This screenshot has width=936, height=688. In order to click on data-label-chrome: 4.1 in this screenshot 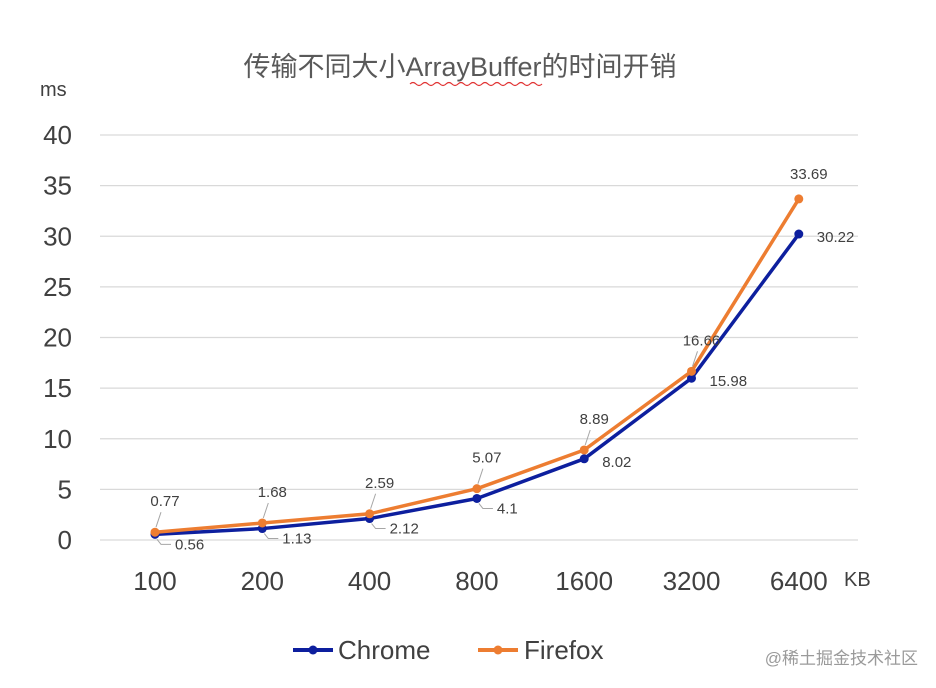, I will do `click(507, 508)`.